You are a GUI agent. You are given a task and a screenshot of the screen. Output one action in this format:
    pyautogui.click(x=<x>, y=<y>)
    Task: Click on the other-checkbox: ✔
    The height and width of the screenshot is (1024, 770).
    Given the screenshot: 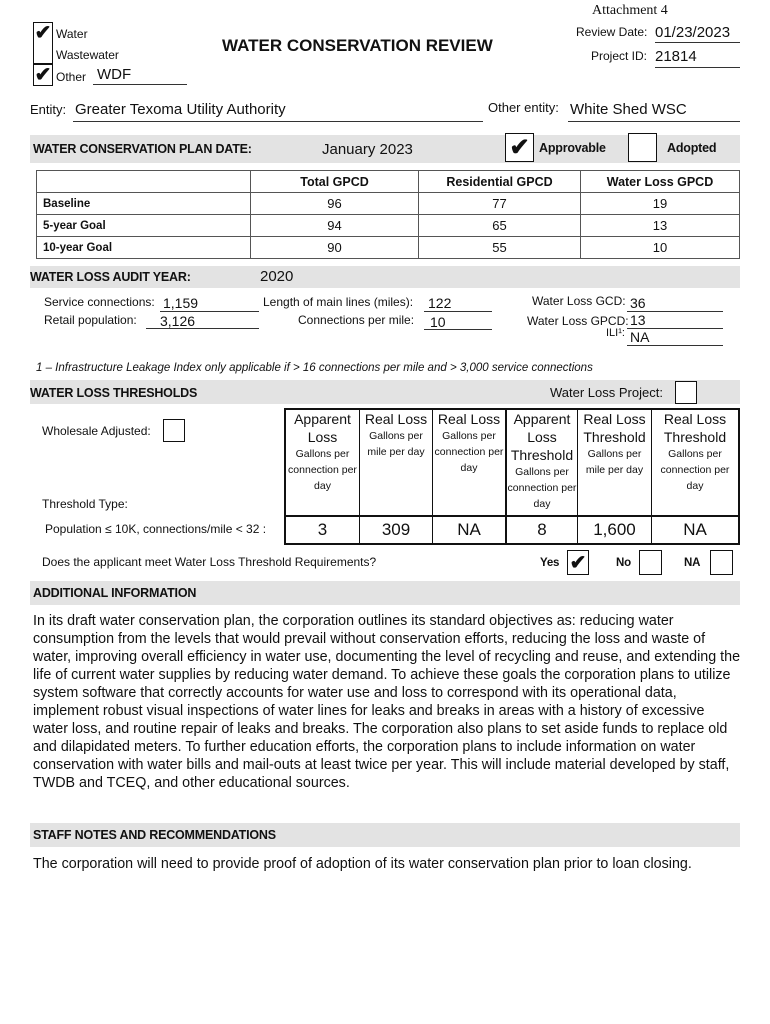 What is the action you would take?
    pyautogui.click(x=43, y=75)
    